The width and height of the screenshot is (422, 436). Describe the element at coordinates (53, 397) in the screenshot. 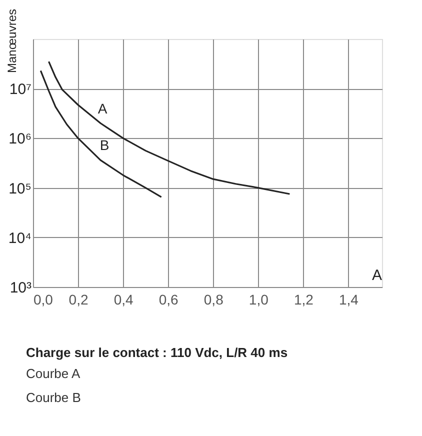

I see `text: Courbe B` at that location.